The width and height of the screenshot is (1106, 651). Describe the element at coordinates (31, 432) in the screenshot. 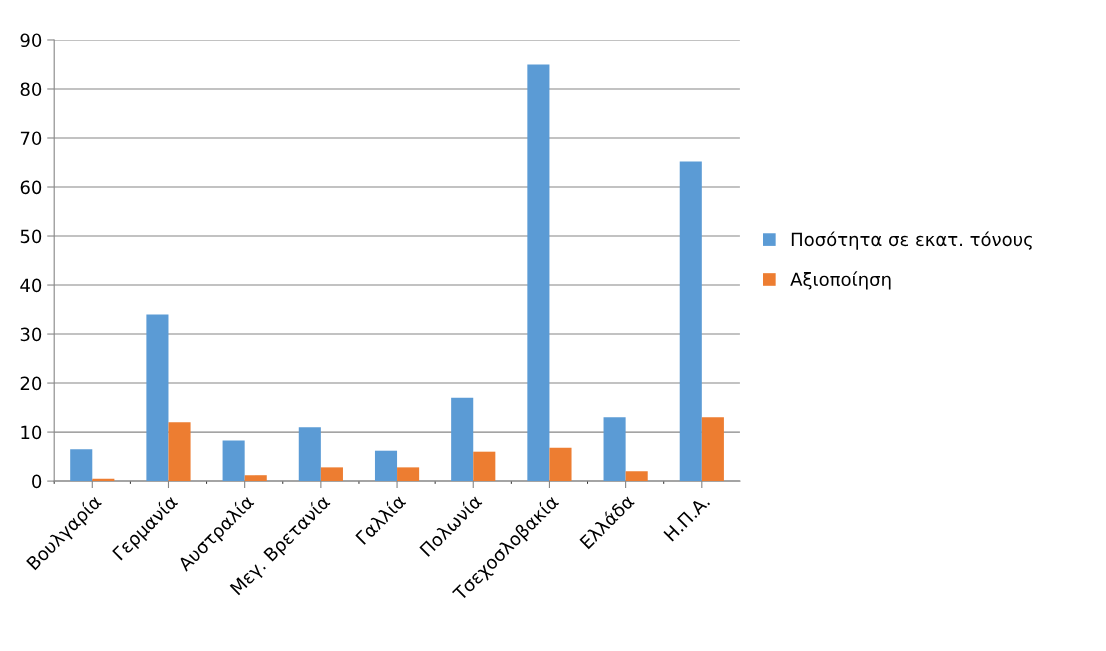

I see `y-tick-label: 10` at that location.